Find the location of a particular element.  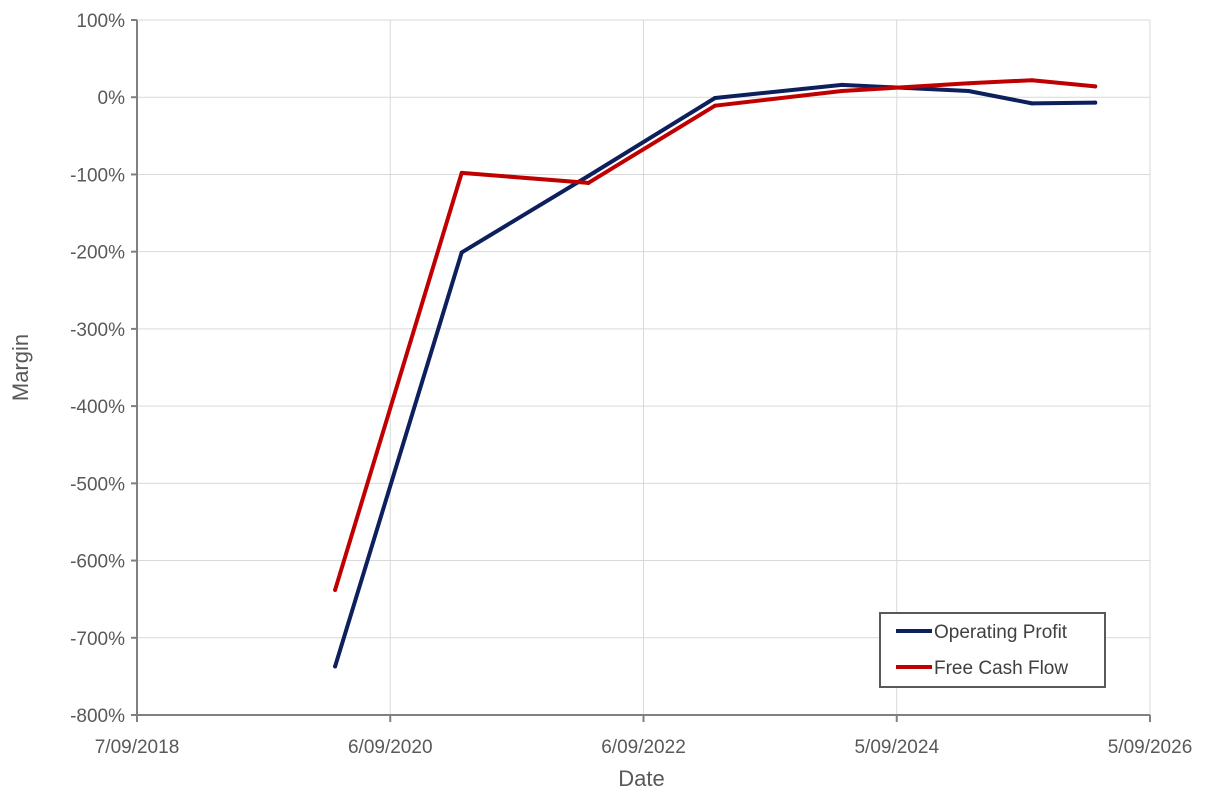

y-tick-label: -400% is located at coordinates (97, 407).